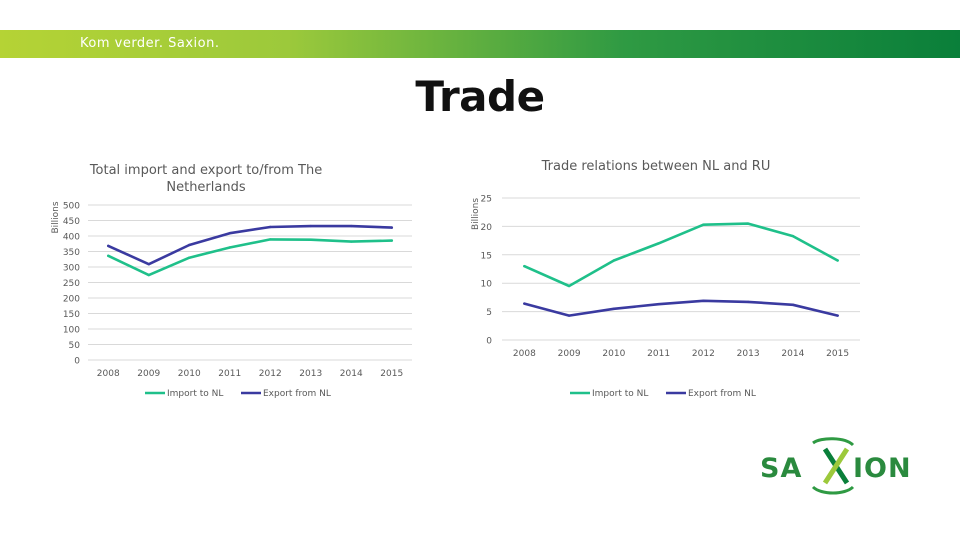 This screenshot has height=540, width=960. I want to click on y-tick-label: 450, so click(71, 222).